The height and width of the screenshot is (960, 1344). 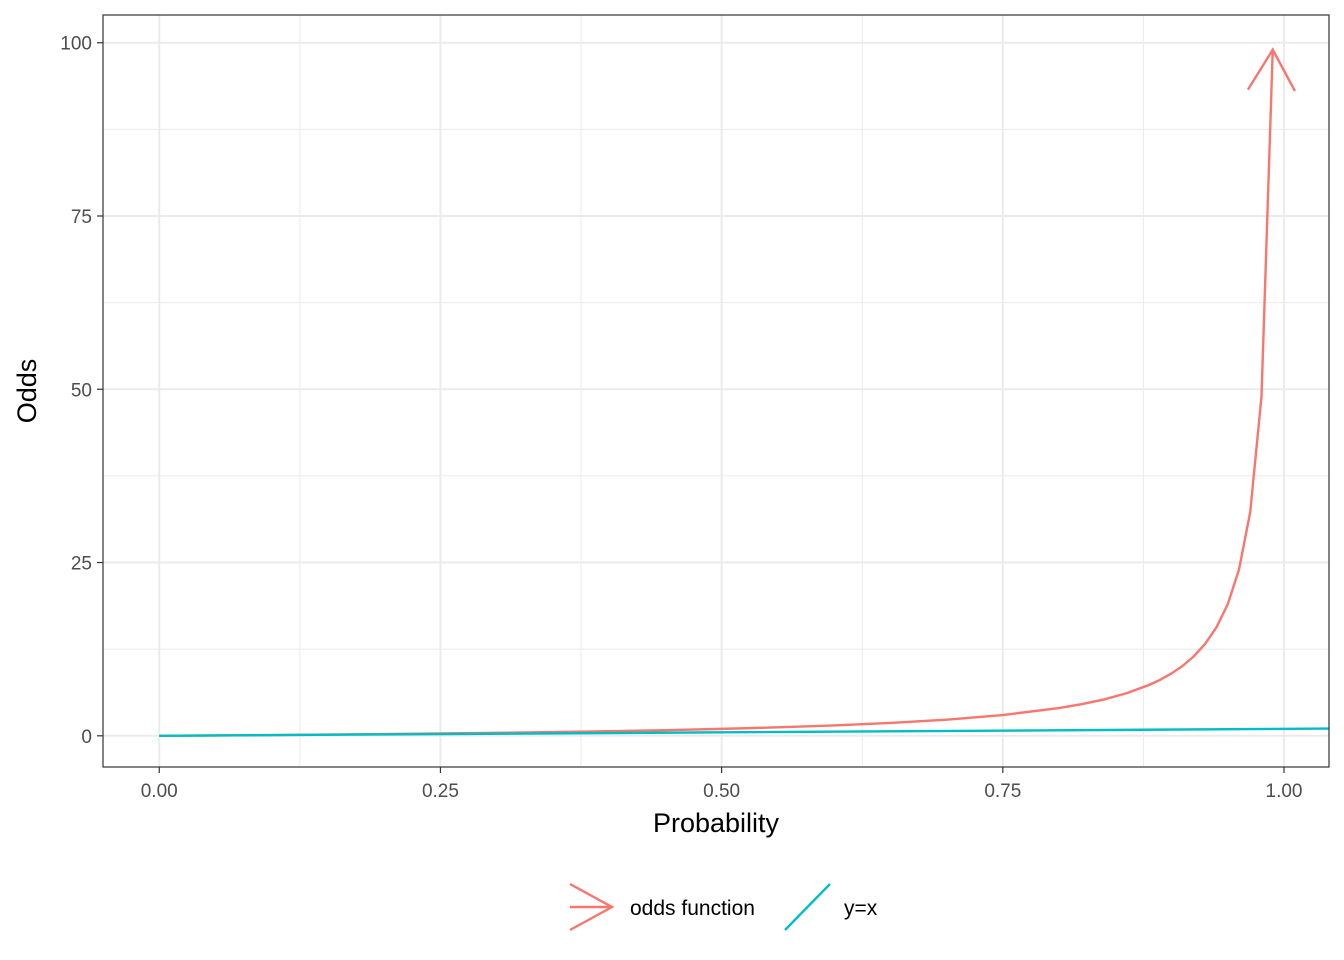 I want to click on y-tick-label: 100, so click(x=76, y=44).